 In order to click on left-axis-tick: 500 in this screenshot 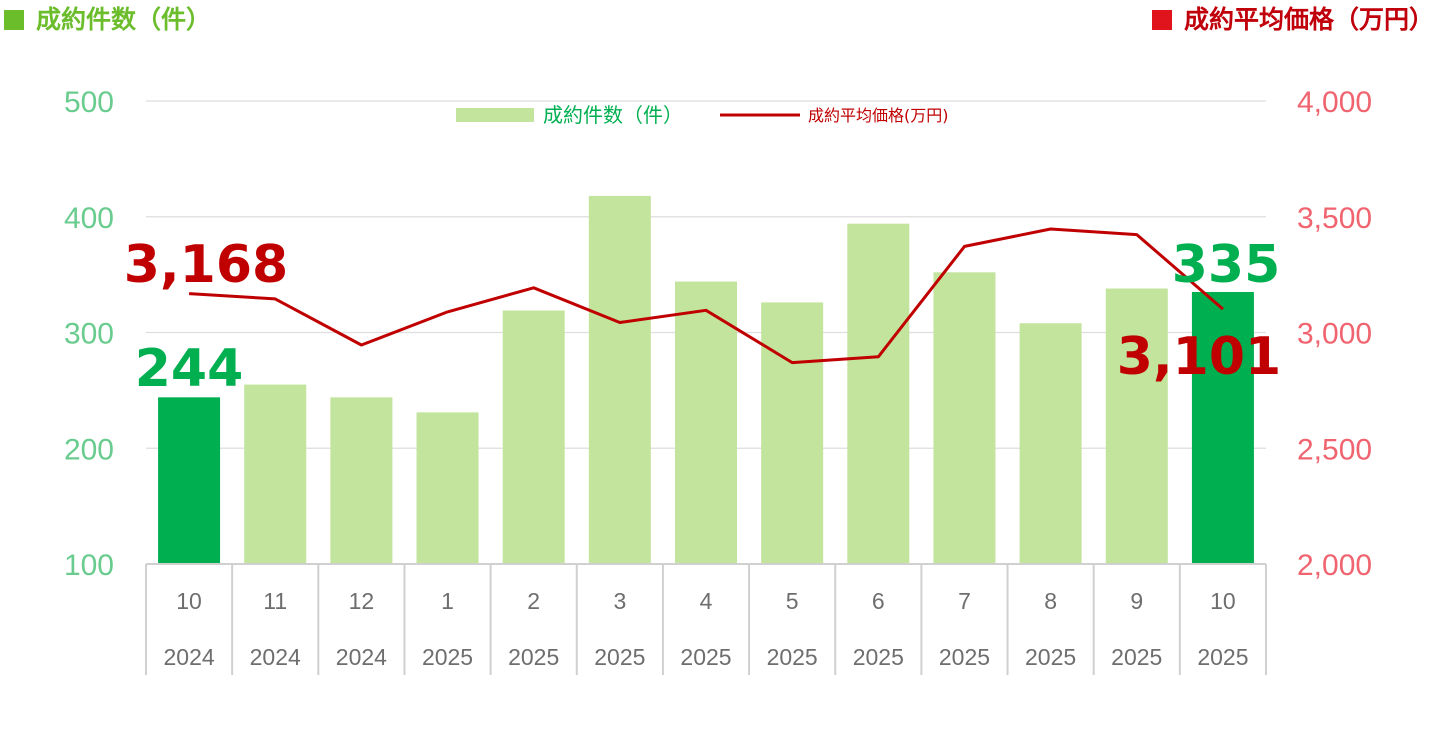, I will do `click(89, 102)`.